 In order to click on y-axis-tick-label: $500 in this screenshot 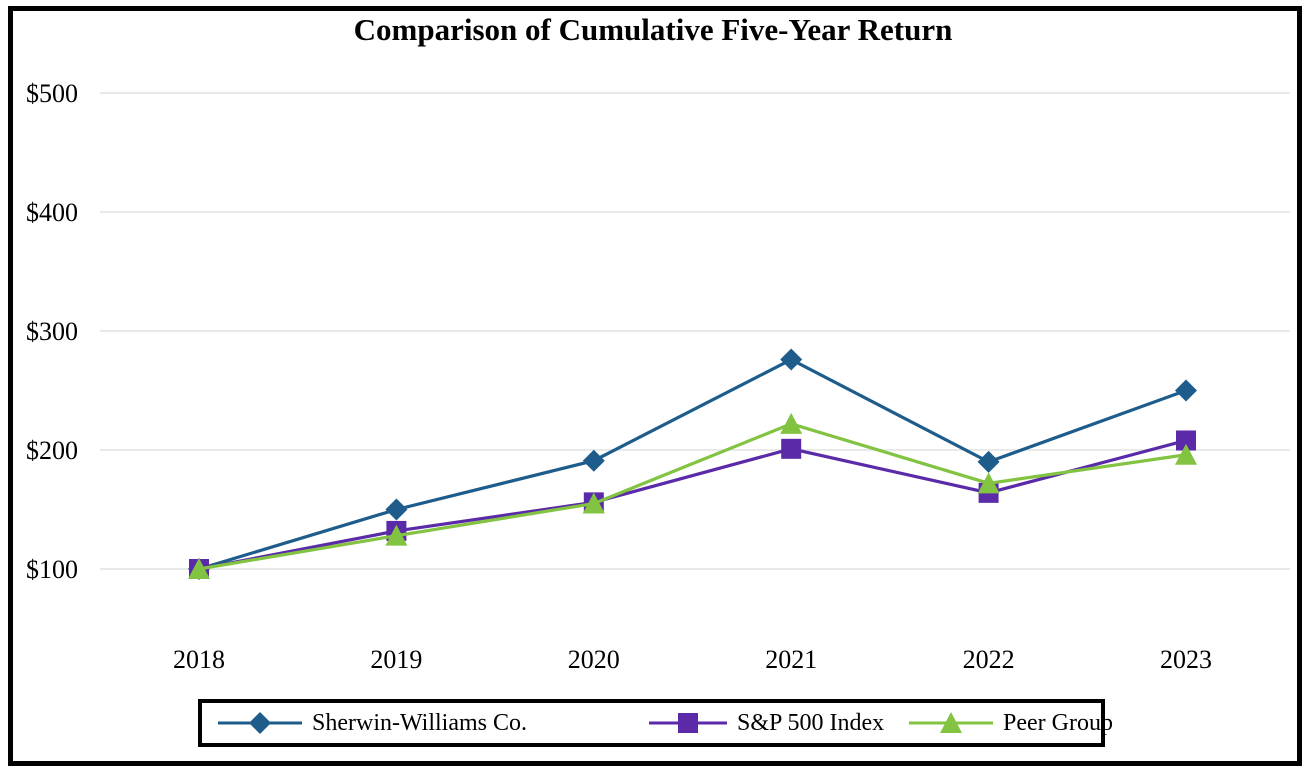, I will do `click(52, 93)`.